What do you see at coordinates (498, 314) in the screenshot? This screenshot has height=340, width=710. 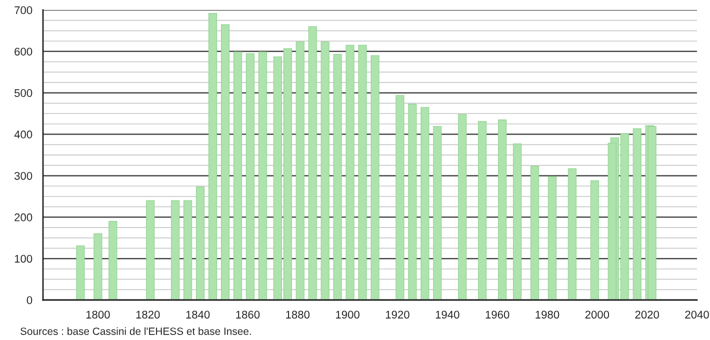 I see `x-tick-label: 1960` at bounding box center [498, 314].